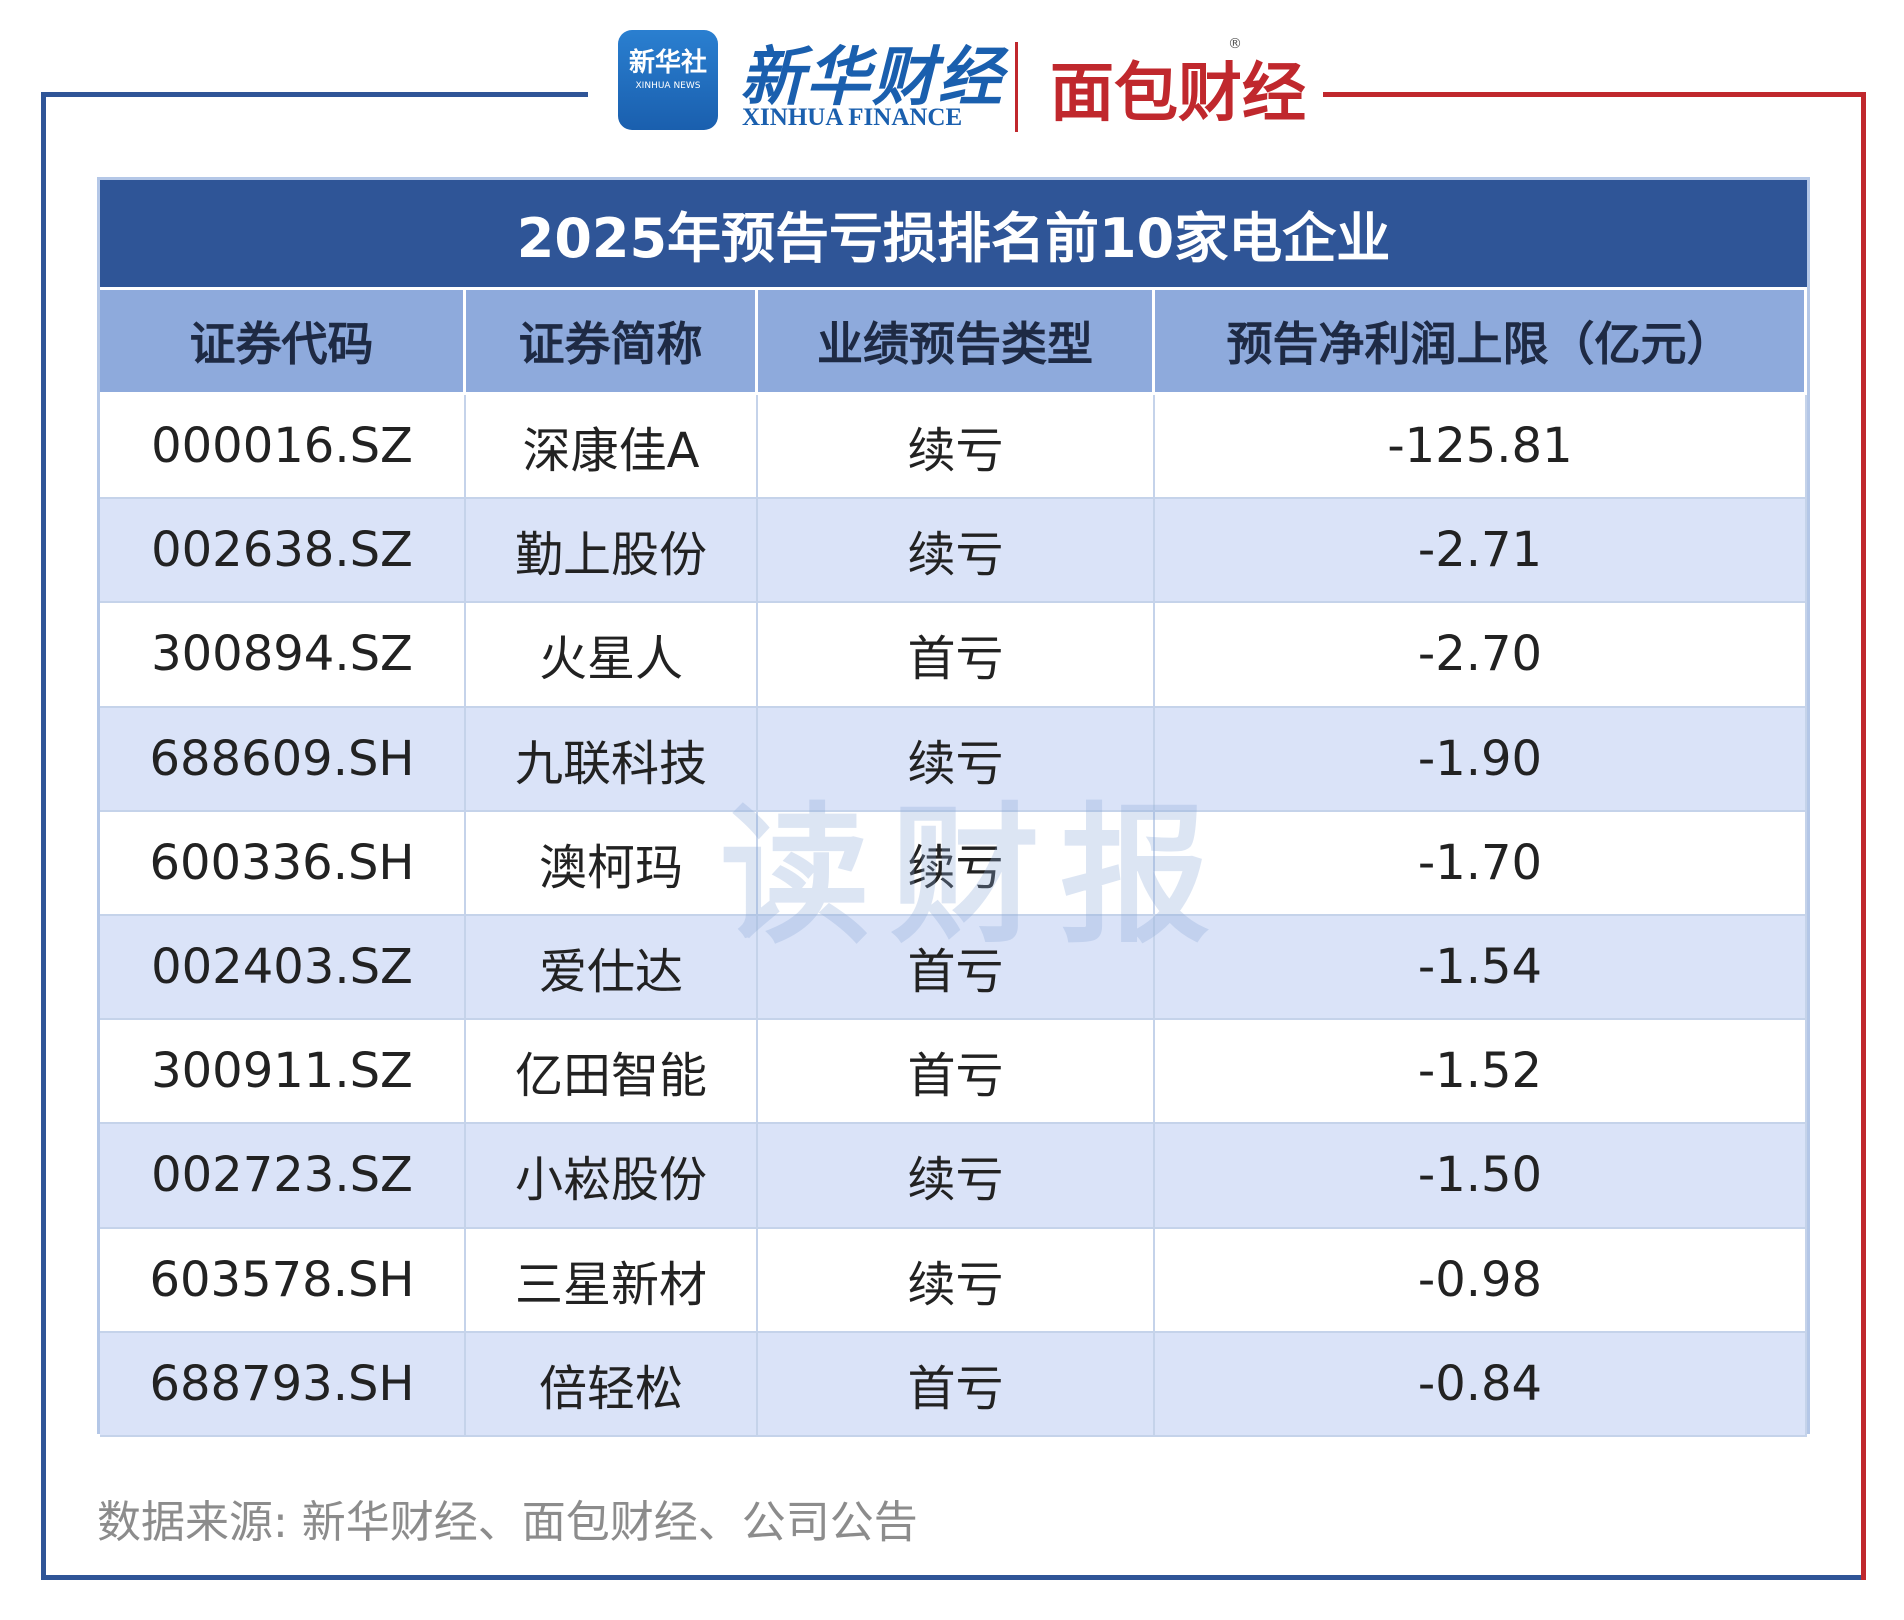 This screenshot has height=1620, width=1904. Describe the element at coordinates (283, 968) in the screenshot. I see `table-cell: 002403.SZ` at that location.